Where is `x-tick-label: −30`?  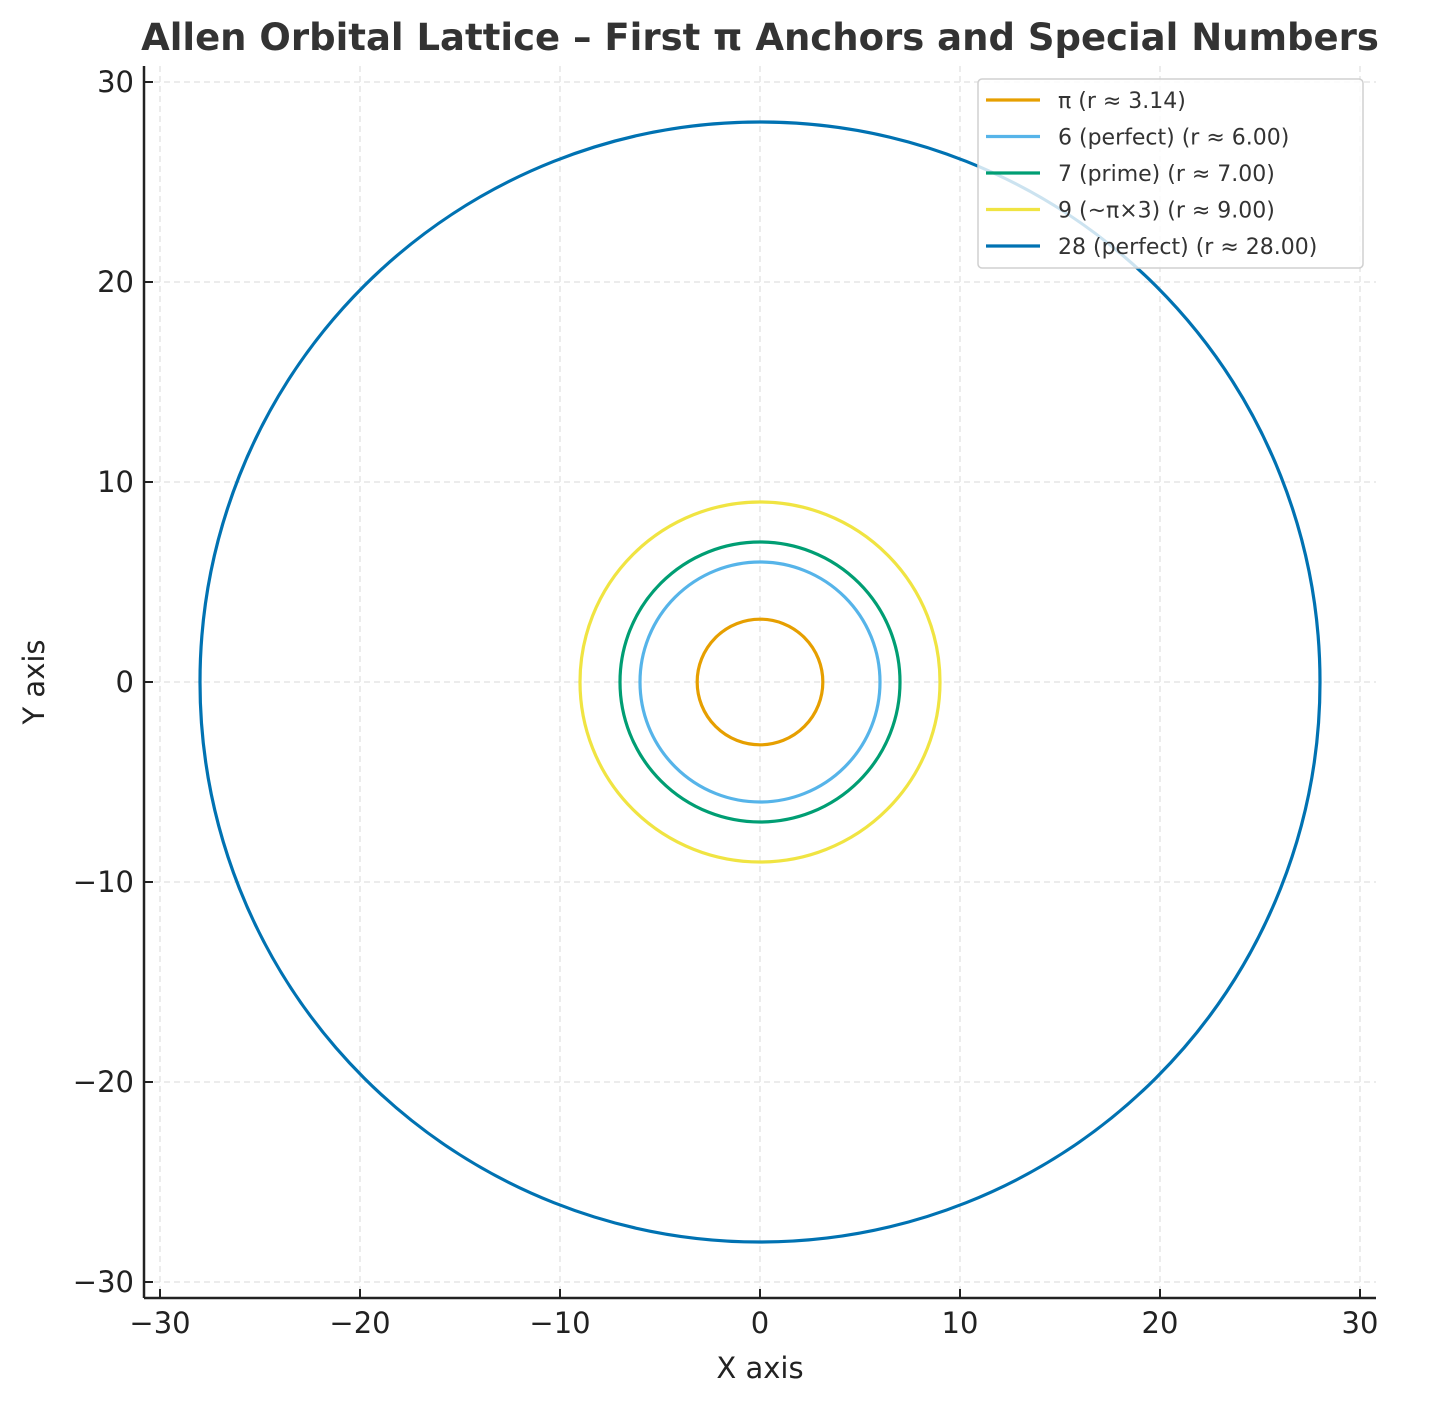 x-tick-label: −30 is located at coordinates (159, 1323).